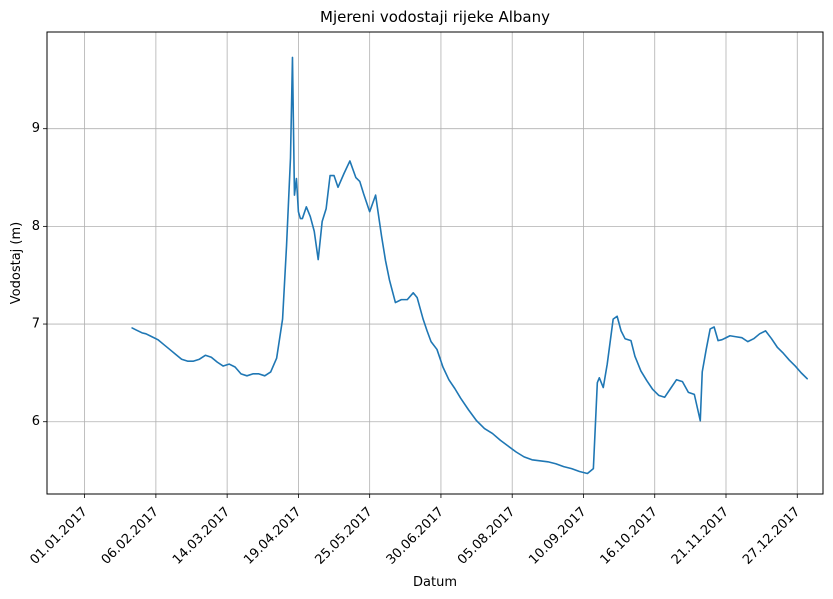  I want to click on x-tick-label: 05.08.2017, so click(486, 535).